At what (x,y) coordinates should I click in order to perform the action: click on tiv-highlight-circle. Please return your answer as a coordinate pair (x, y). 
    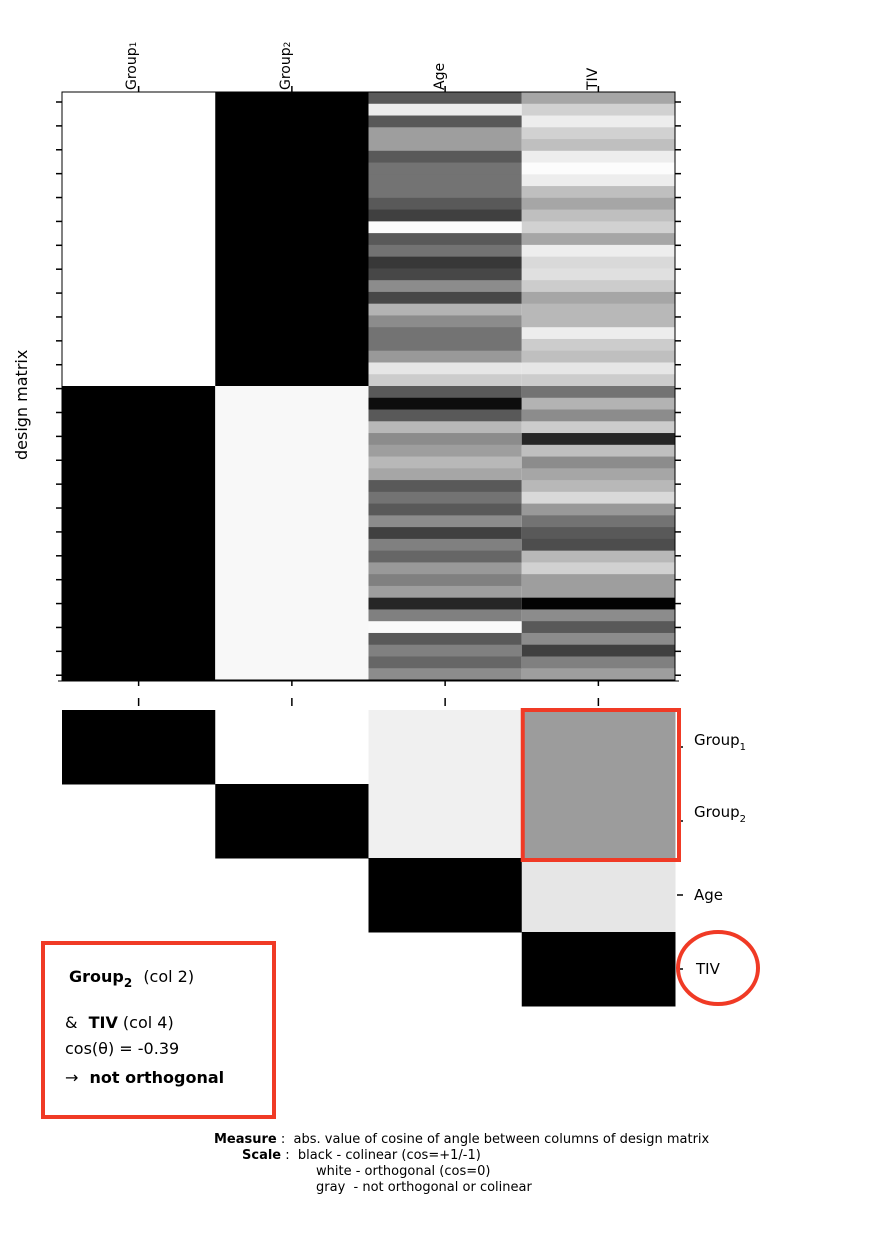
    Looking at the image, I should click on (718, 968).